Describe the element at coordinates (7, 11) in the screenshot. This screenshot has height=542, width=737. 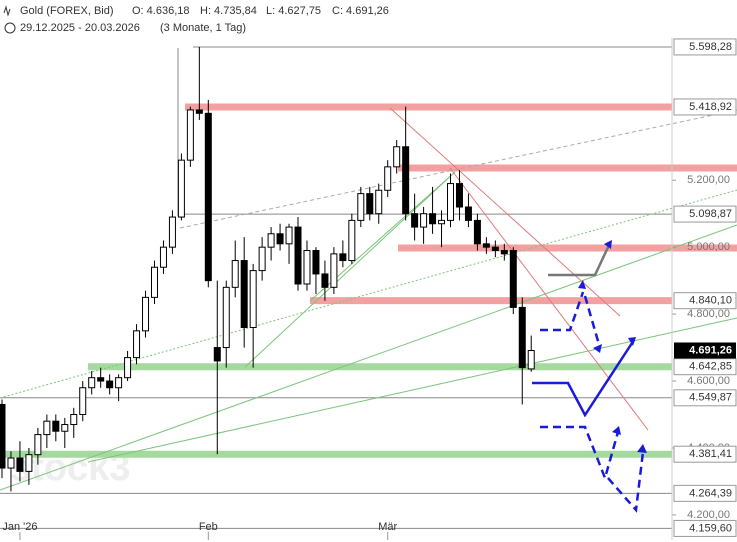
I see `chart-icon` at that location.